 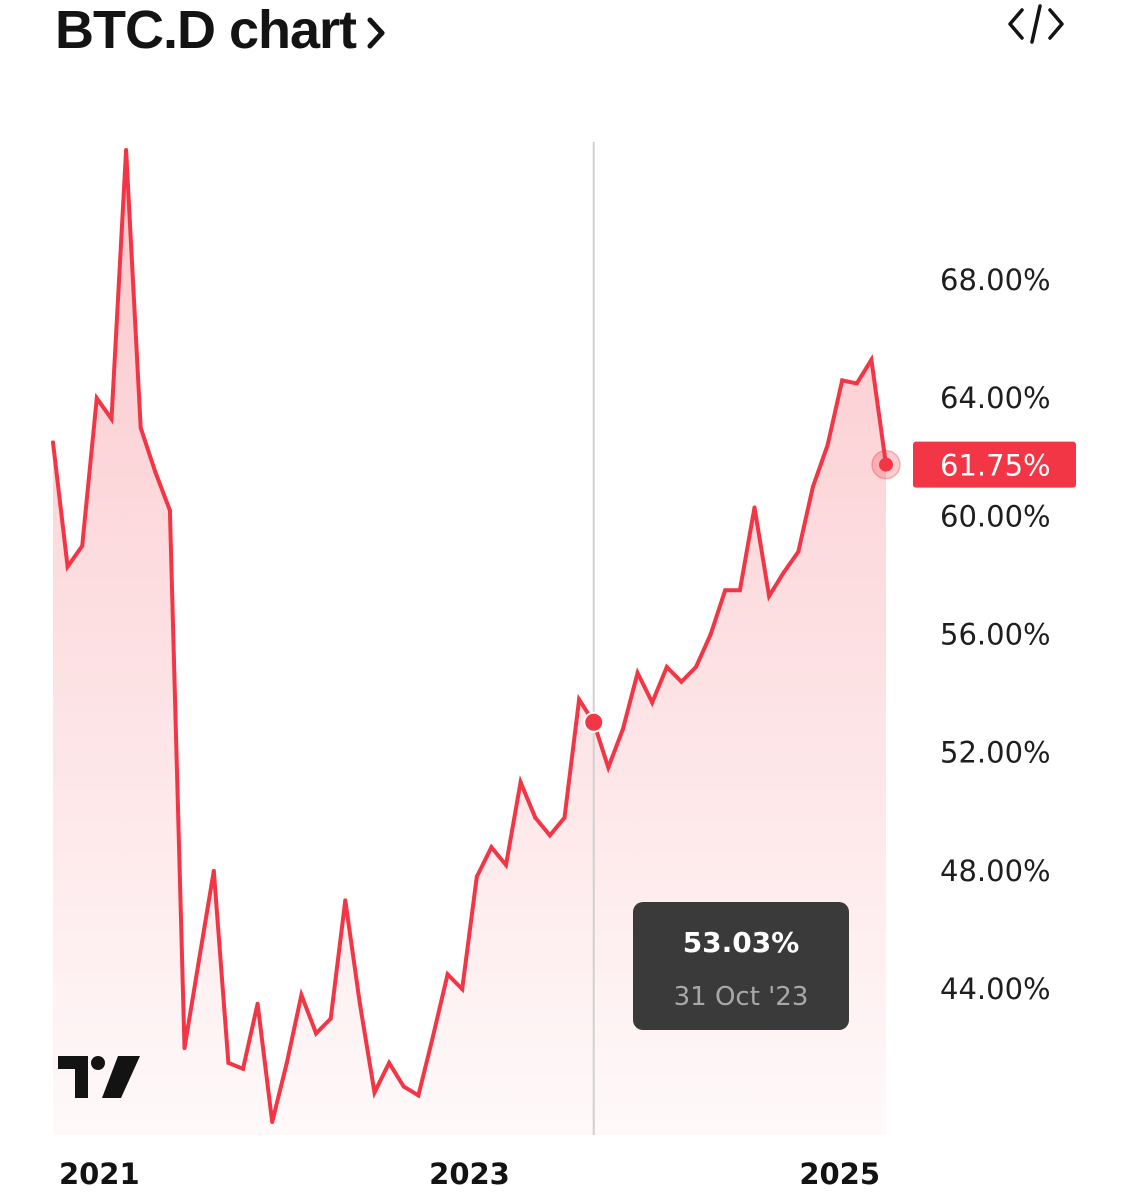 I want to click on y-tick-label: 56.00%, so click(x=995, y=635).